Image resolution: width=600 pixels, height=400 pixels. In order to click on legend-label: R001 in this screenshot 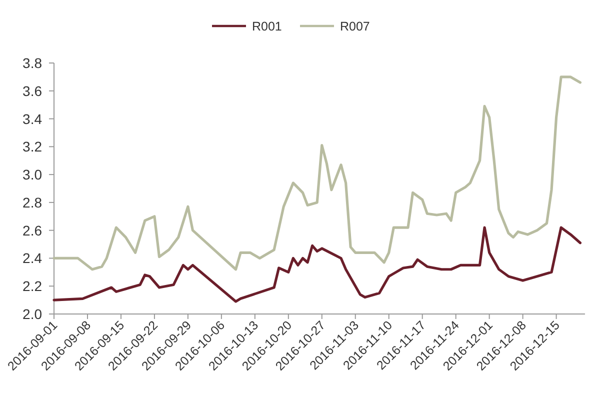, I will do `click(267, 27)`.